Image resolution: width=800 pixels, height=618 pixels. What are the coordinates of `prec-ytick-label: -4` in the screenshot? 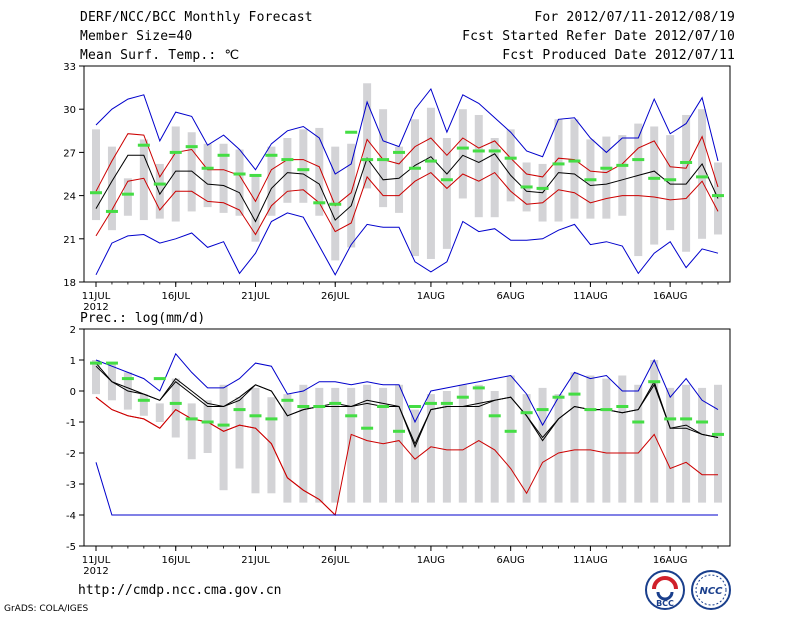 It's located at (71, 516).